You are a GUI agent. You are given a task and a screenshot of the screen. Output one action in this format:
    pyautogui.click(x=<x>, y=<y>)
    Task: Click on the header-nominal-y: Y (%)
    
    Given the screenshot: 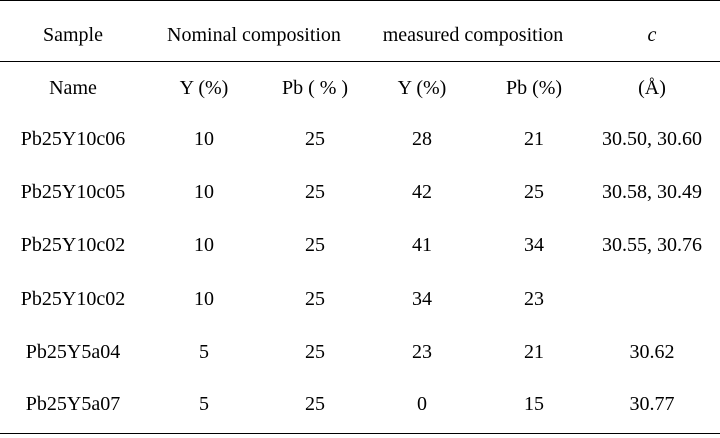 What is the action you would take?
    pyautogui.click(x=204, y=88)
    